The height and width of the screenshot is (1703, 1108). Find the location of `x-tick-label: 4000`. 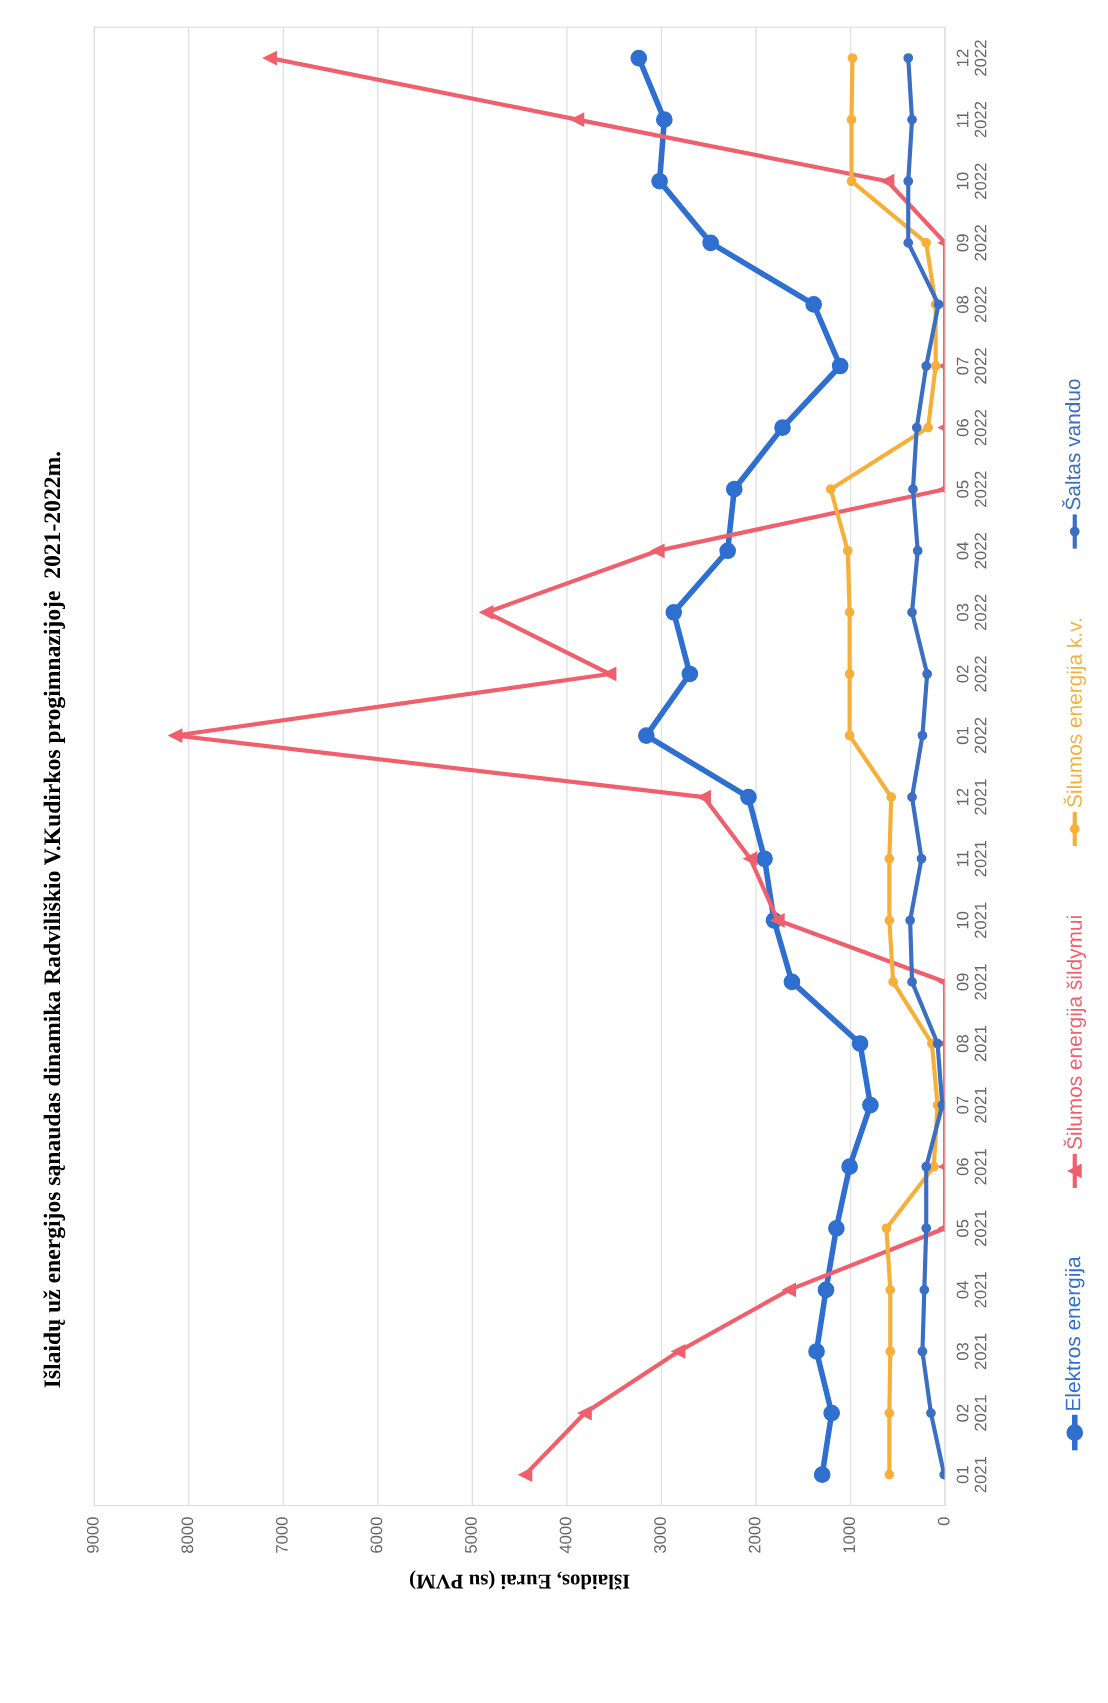

x-tick-label: 4000 is located at coordinates (565, 1535).